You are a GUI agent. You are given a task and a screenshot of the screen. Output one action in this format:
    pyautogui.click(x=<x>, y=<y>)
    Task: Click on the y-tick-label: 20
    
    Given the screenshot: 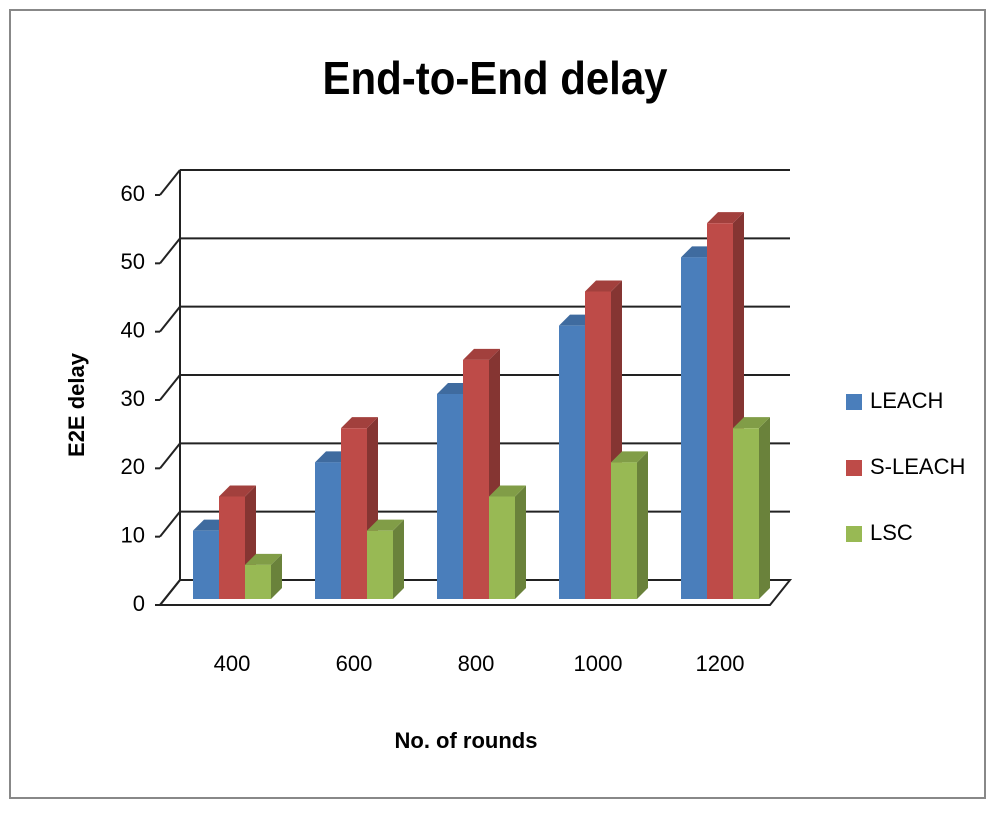 What is the action you would take?
    pyautogui.click(x=133, y=466)
    